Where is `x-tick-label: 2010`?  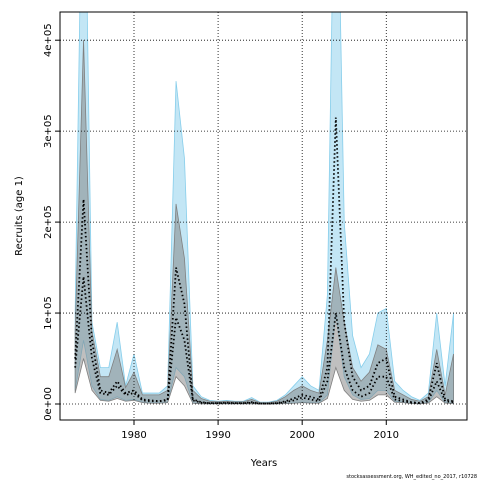
x-tick-label: 2010 is located at coordinates (386, 435).